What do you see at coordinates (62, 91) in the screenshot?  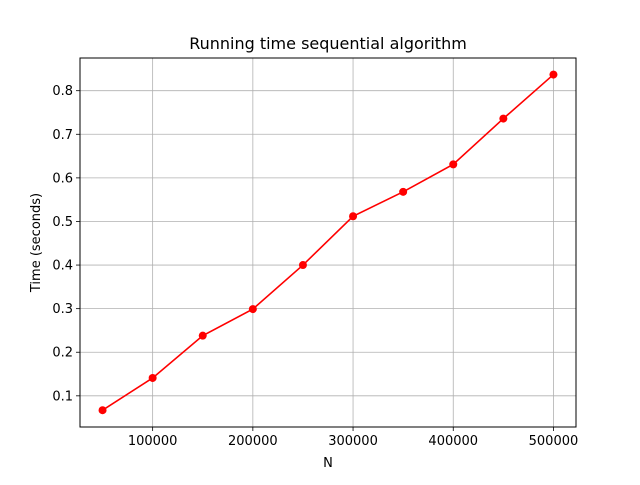 I see `y-tick-label: 0.8` at bounding box center [62, 91].